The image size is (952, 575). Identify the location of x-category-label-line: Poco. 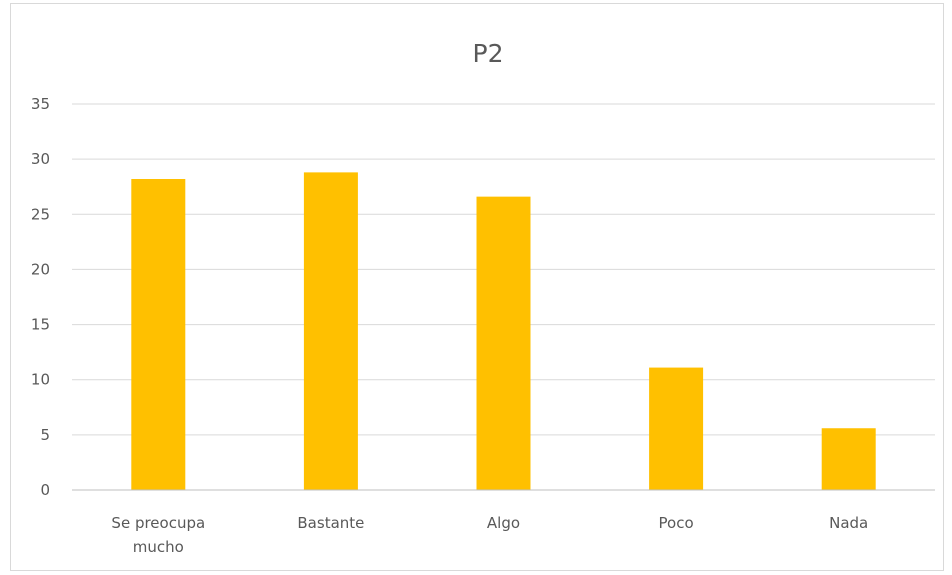
(676, 523).